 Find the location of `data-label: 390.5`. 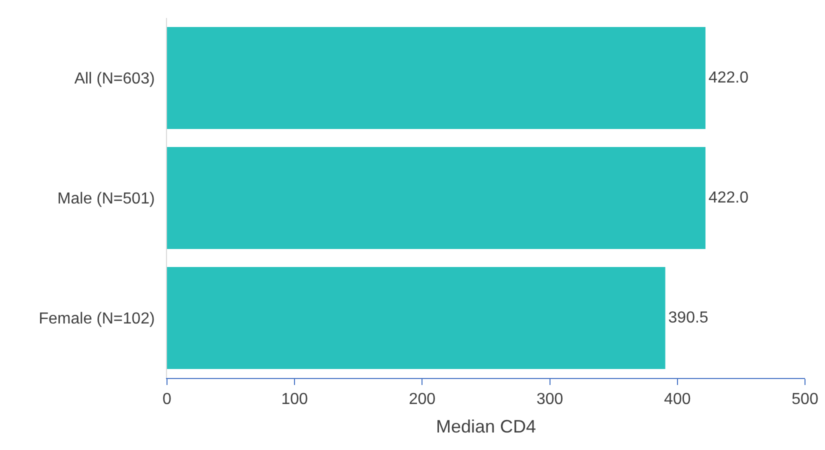

data-label: 390.5 is located at coordinates (688, 318).